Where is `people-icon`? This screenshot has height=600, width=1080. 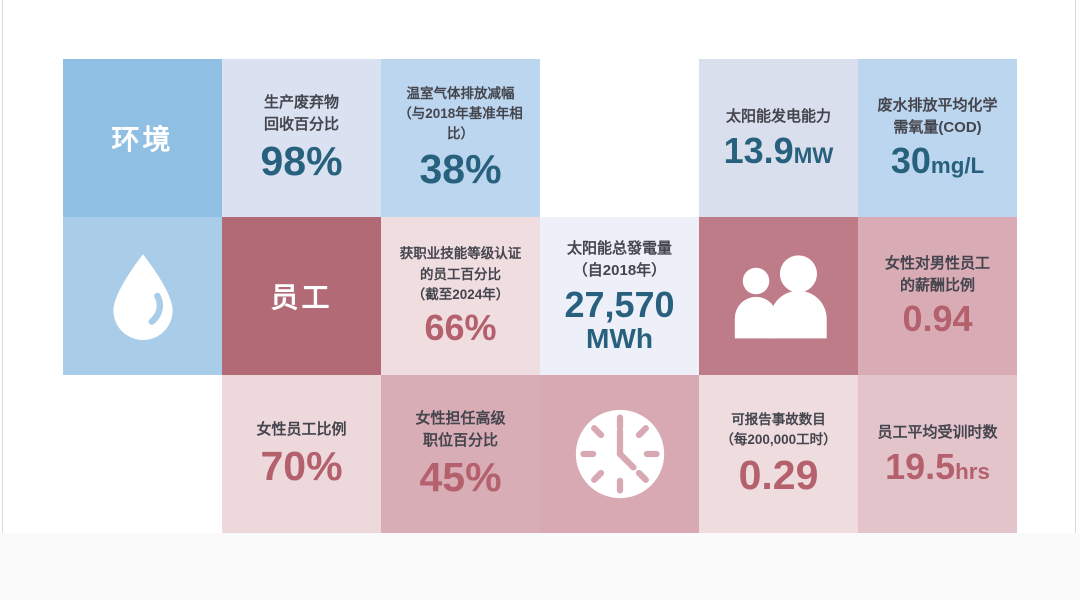 people-icon is located at coordinates (780, 297).